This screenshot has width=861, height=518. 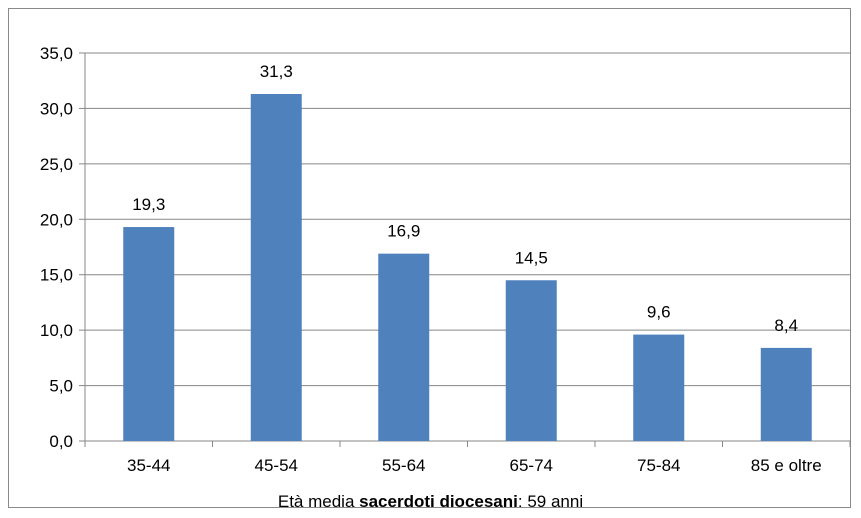 What do you see at coordinates (56, 219) in the screenshot?
I see `y-tick-label: 20,0` at bounding box center [56, 219].